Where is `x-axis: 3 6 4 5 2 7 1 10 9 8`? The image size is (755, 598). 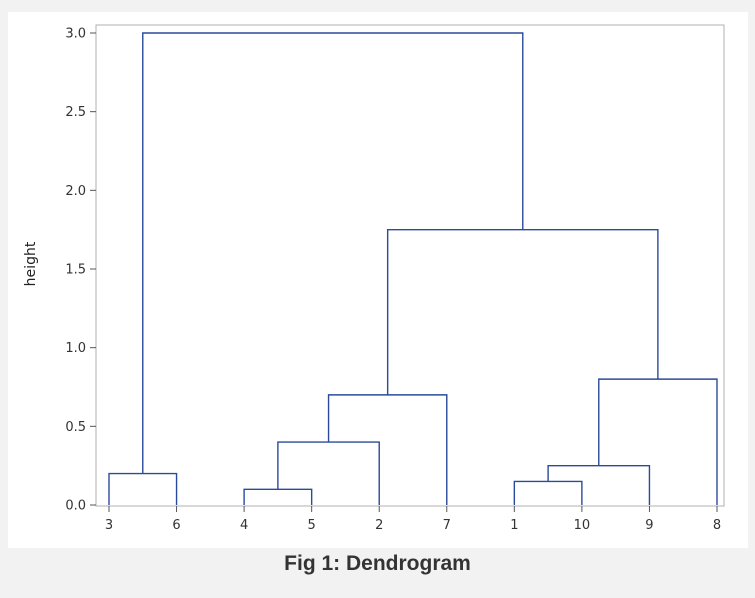 x-axis: 3 6 4 5 2 7 1 10 9 8 is located at coordinates (413, 519).